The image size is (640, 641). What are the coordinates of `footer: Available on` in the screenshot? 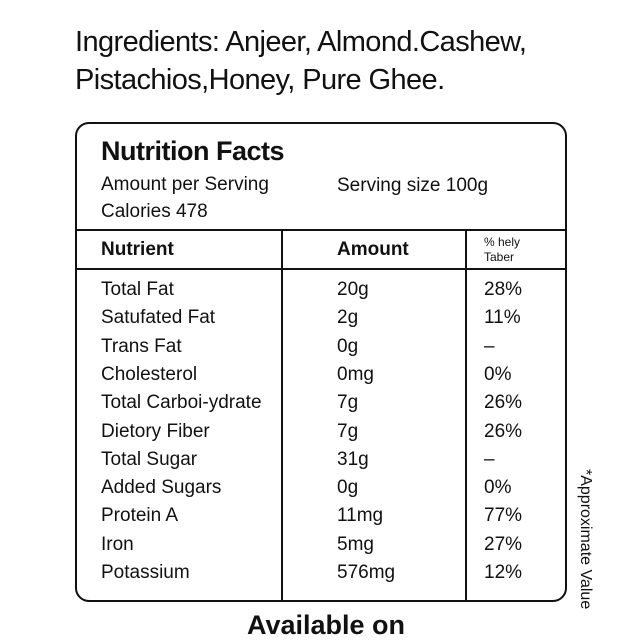 It's located at (326, 625).